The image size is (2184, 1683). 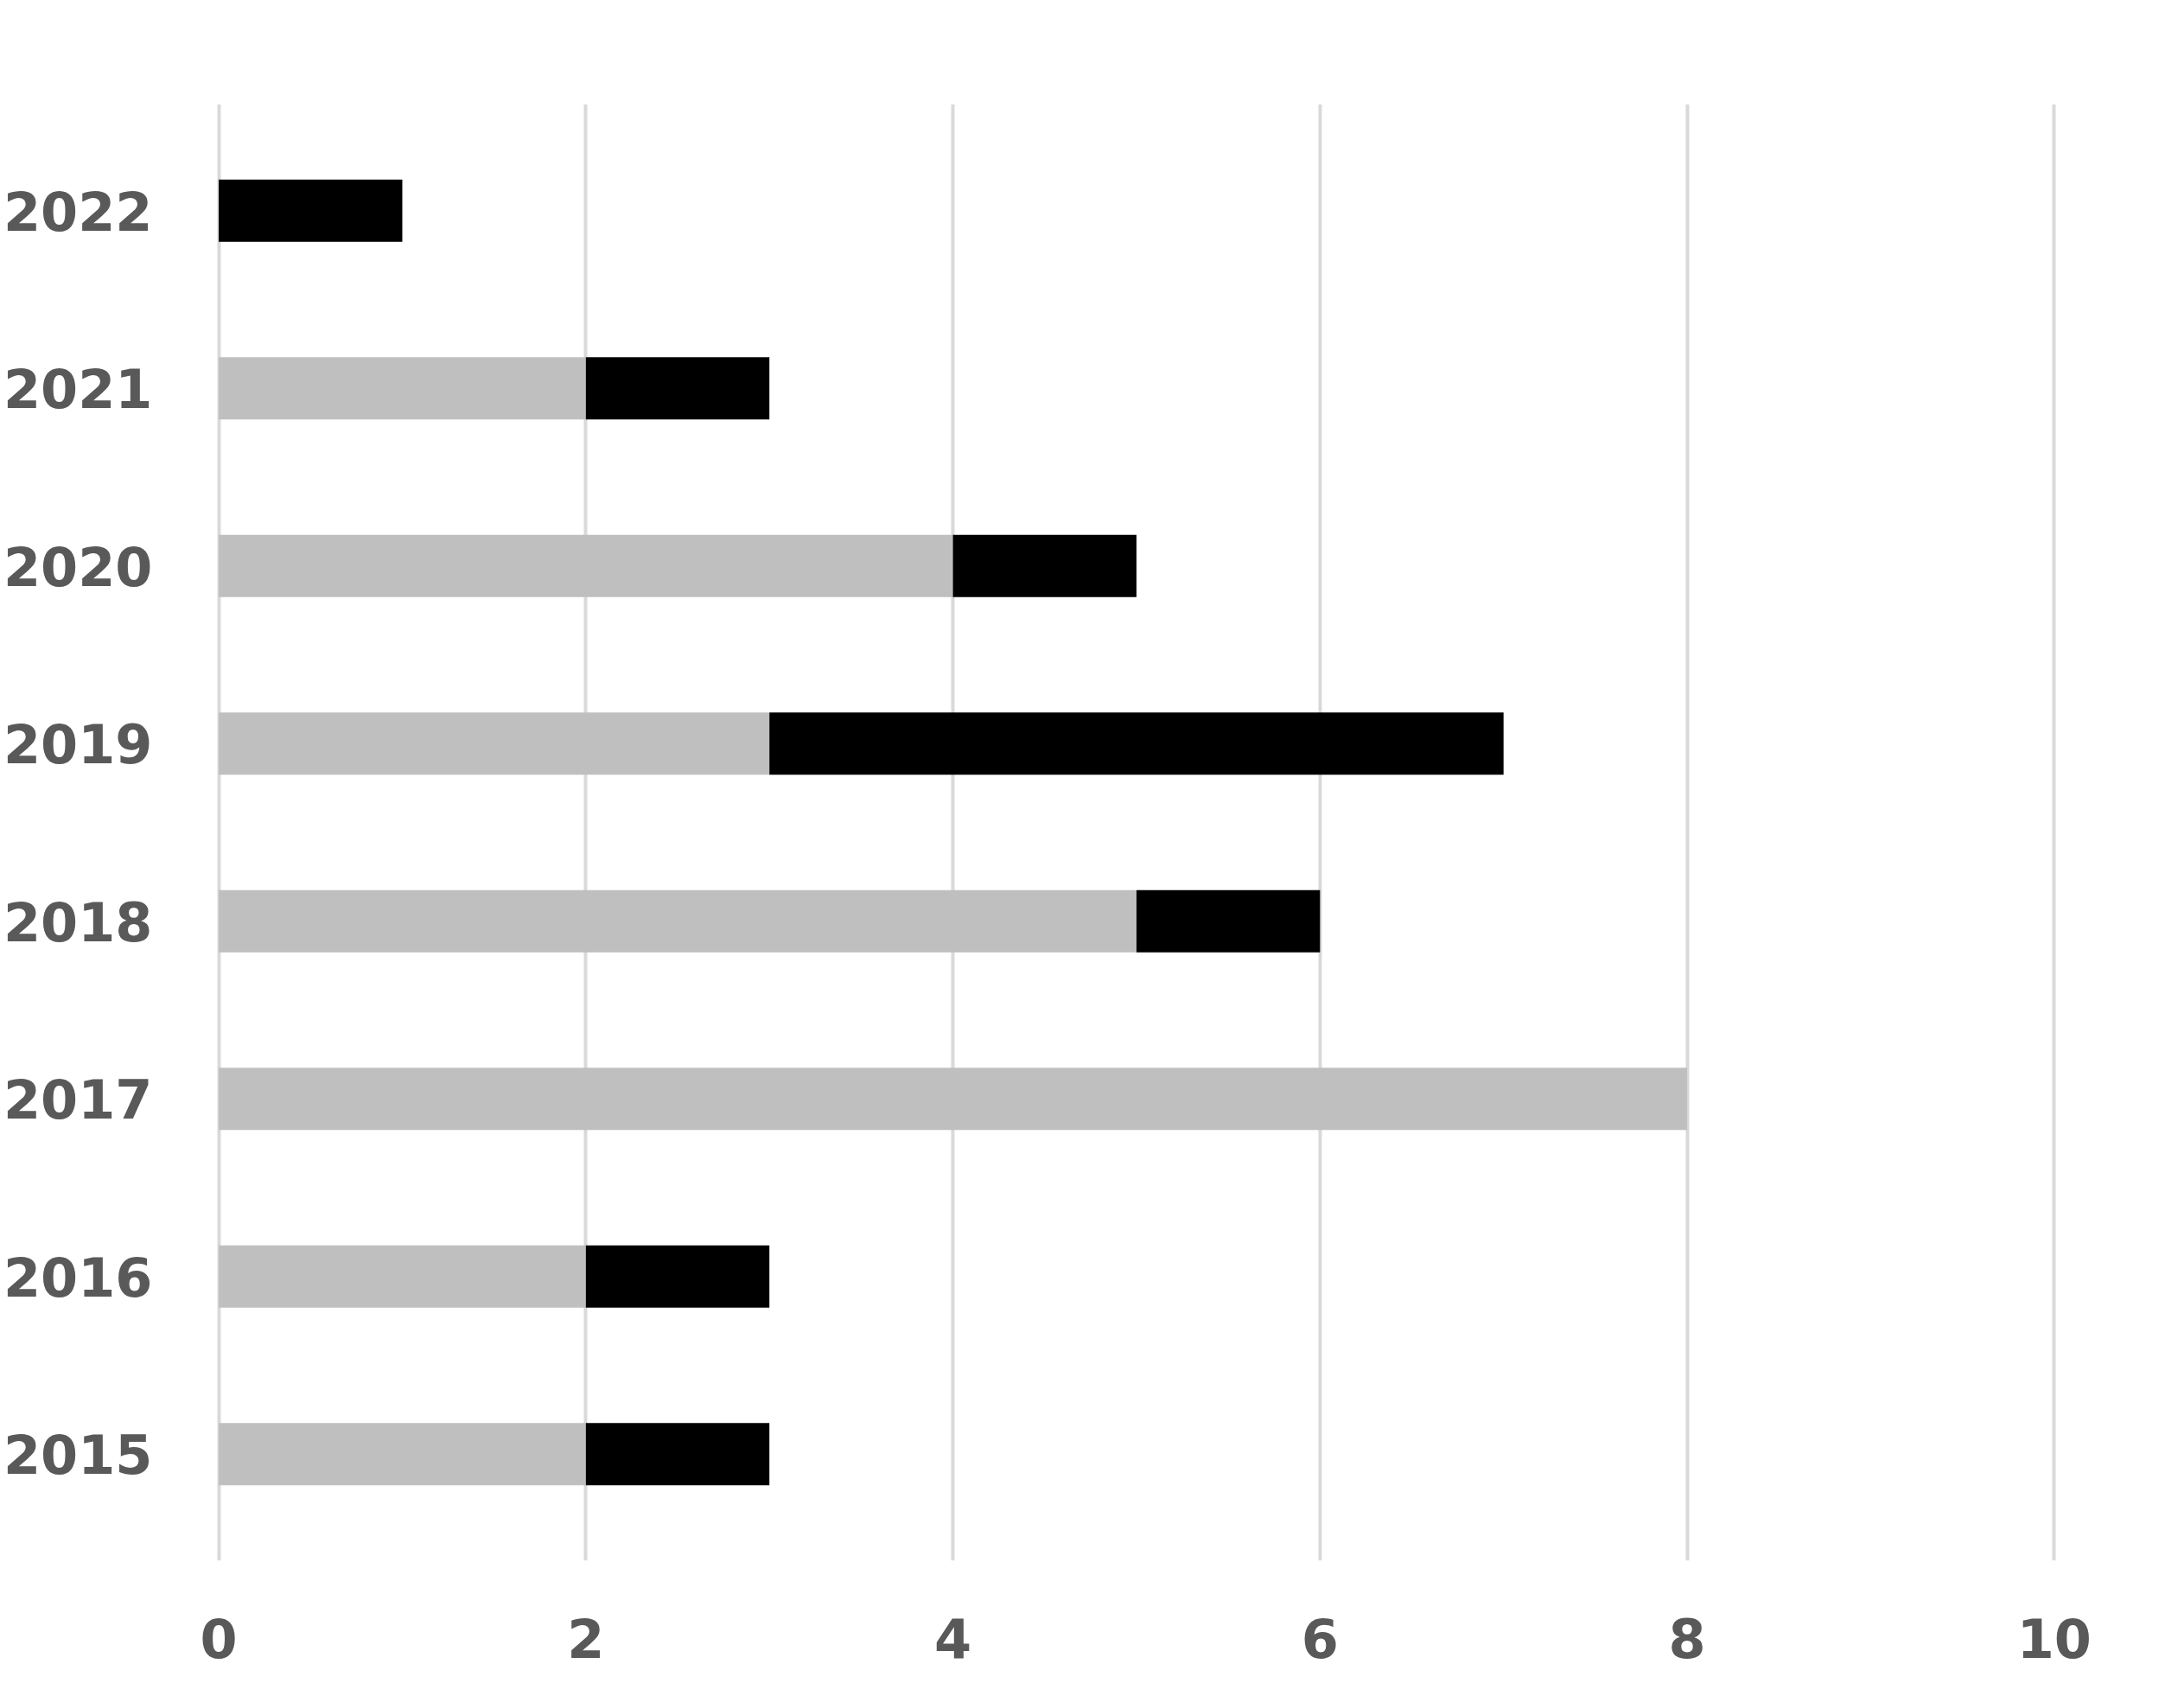 I want to click on y-tick-label: 2018, so click(x=78, y=922).